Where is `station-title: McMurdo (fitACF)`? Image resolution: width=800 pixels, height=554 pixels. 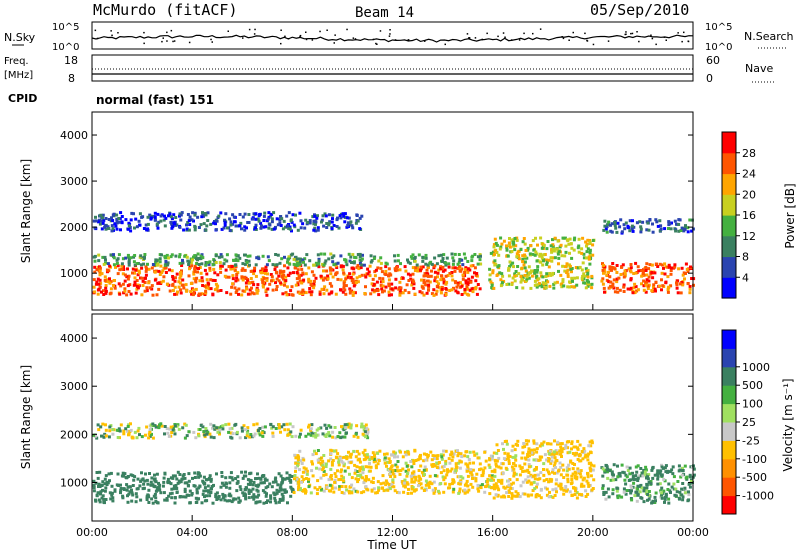
station-title: McMurdo (fitACF) is located at coordinates (165, 10).